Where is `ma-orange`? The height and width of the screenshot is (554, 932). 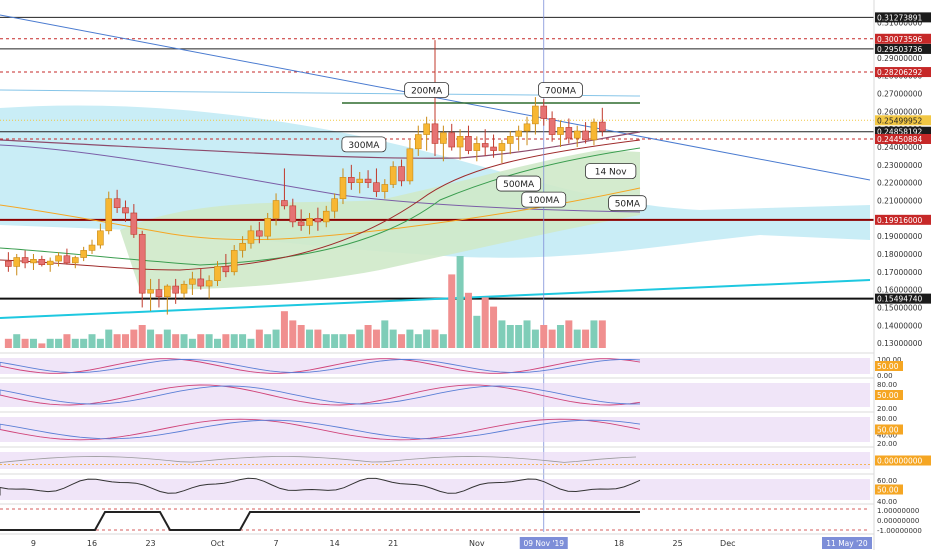 ma-orange is located at coordinates (320, 214).